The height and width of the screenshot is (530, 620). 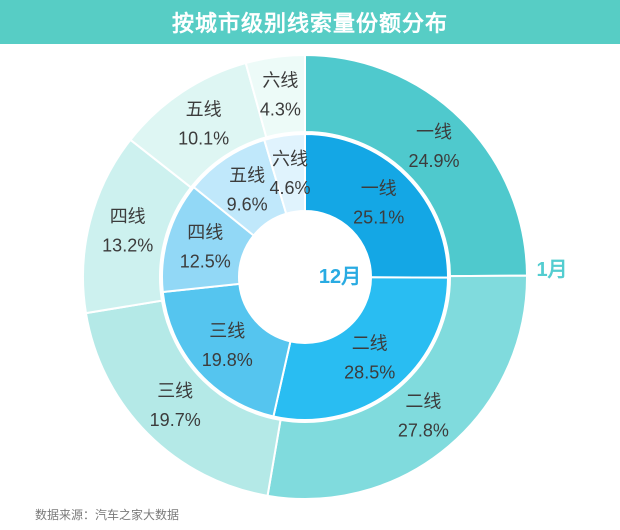 I want to click on donut-segment-inner-tier6, so click(x=284, y=174).